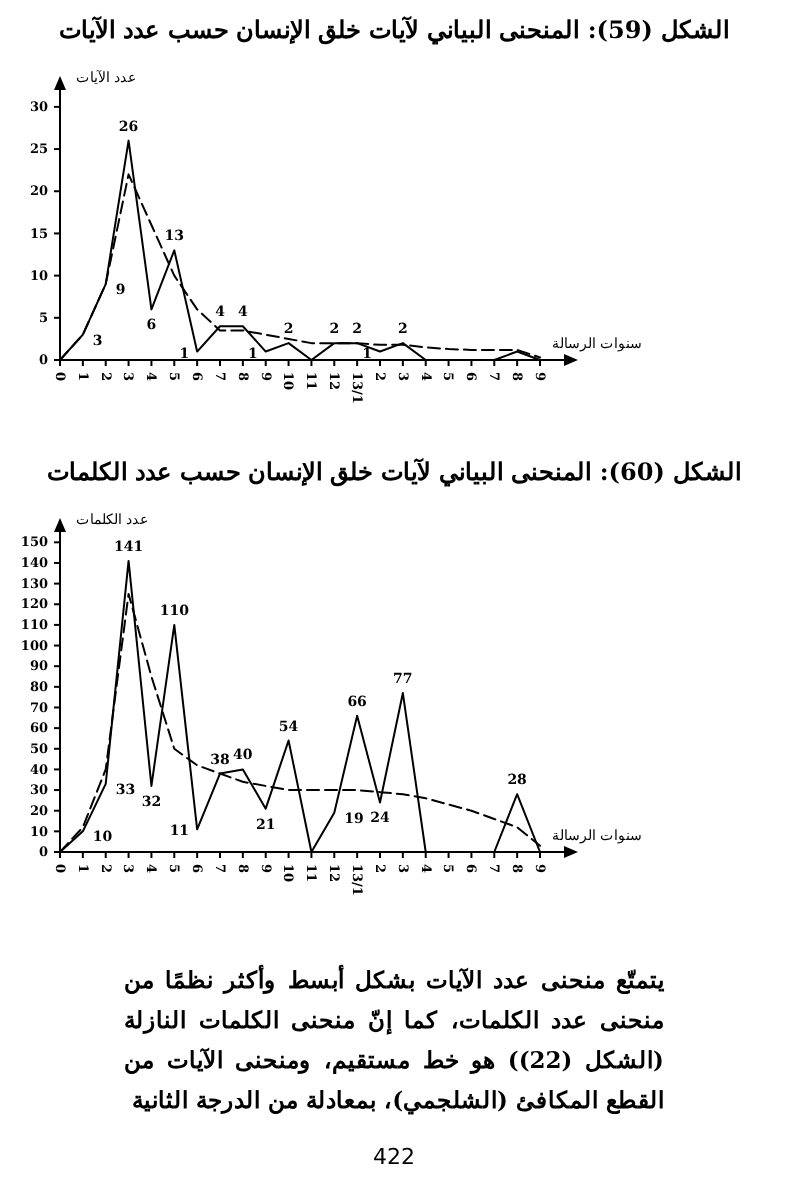 Image resolution: width=788 pixels, height=1180 pixels. What do you see at coordinates (394, 30) in the screenshot?
I see `chart-title: الشكل (59): المنحنى البياني لآيات خلق الإنسان حسب عدد الآيات` at bounding box center [394, 30].